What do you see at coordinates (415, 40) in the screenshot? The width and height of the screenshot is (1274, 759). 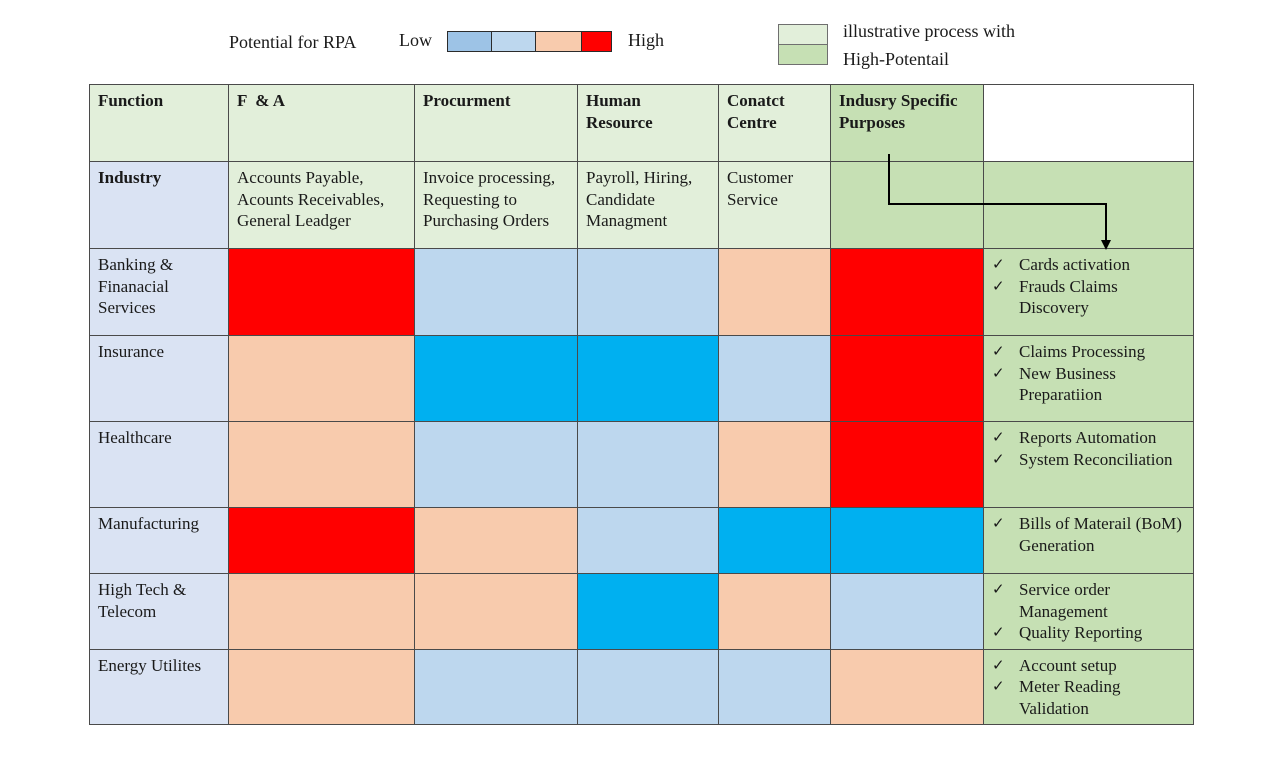 I see `legend-low-label: Low` at bounding box center [415, 40].